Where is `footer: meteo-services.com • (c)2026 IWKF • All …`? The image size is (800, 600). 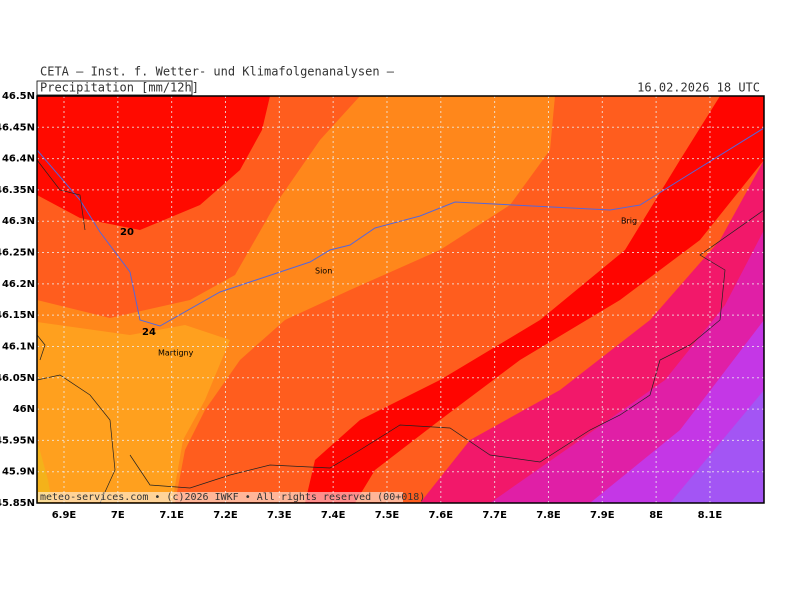 footer: meteo-services.com • (c)2026 IWKF • All … is located at coordinates (232, 497).